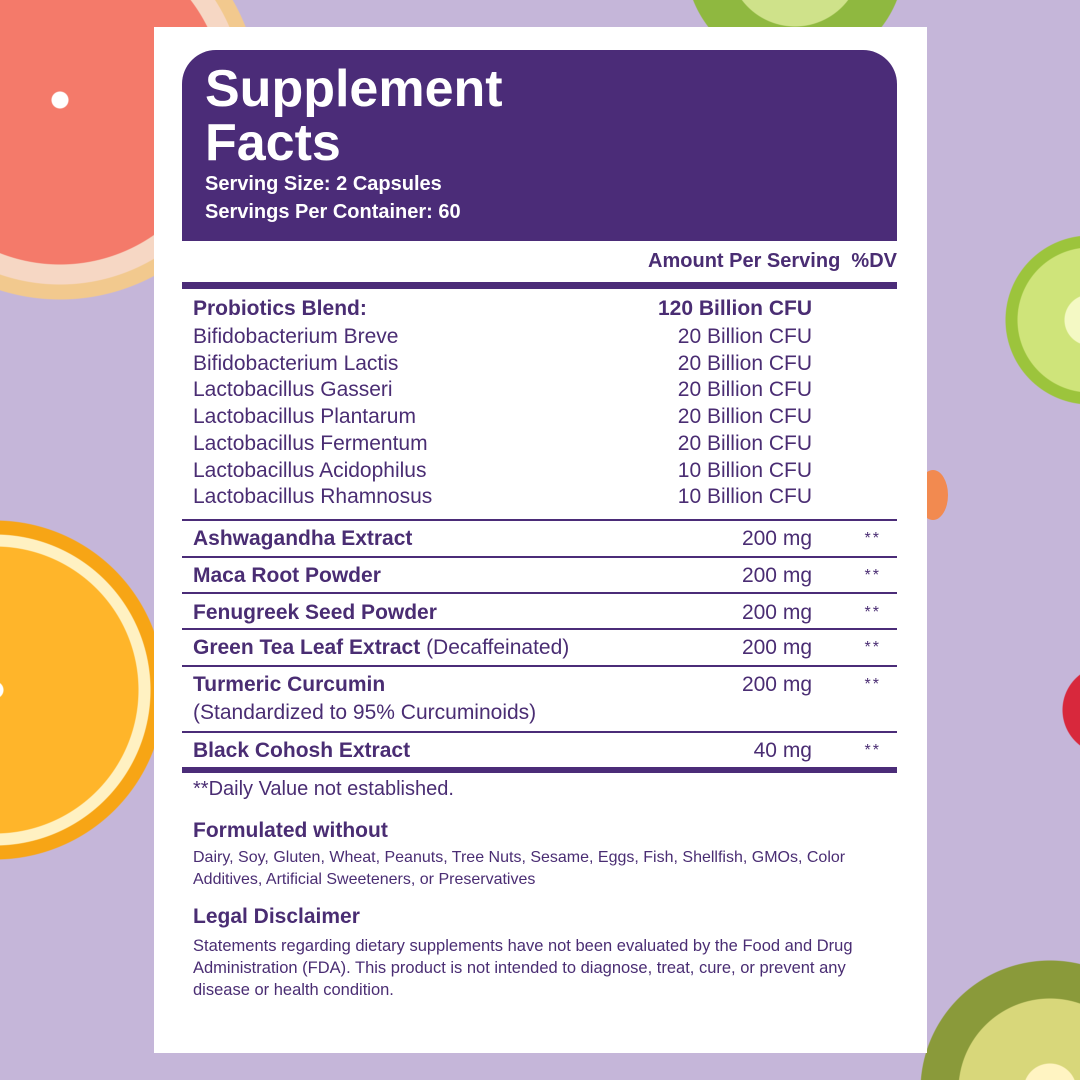  What do you see at coordinates (498, 647) in the screenshot?
I see `ingredient-note: (Decaffeinated)` at bounding box center [498, 647].